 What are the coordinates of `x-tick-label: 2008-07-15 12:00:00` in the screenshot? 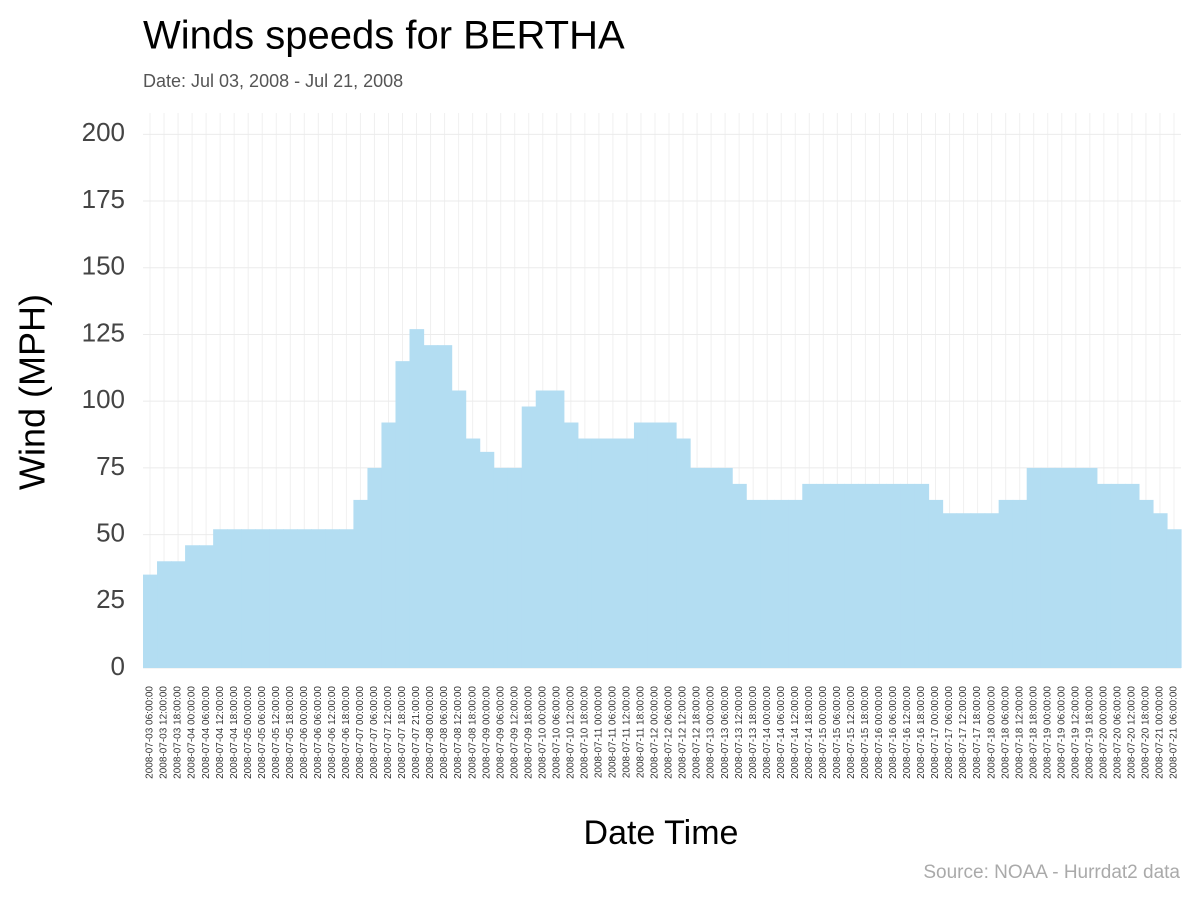 It's located at (851, 732).